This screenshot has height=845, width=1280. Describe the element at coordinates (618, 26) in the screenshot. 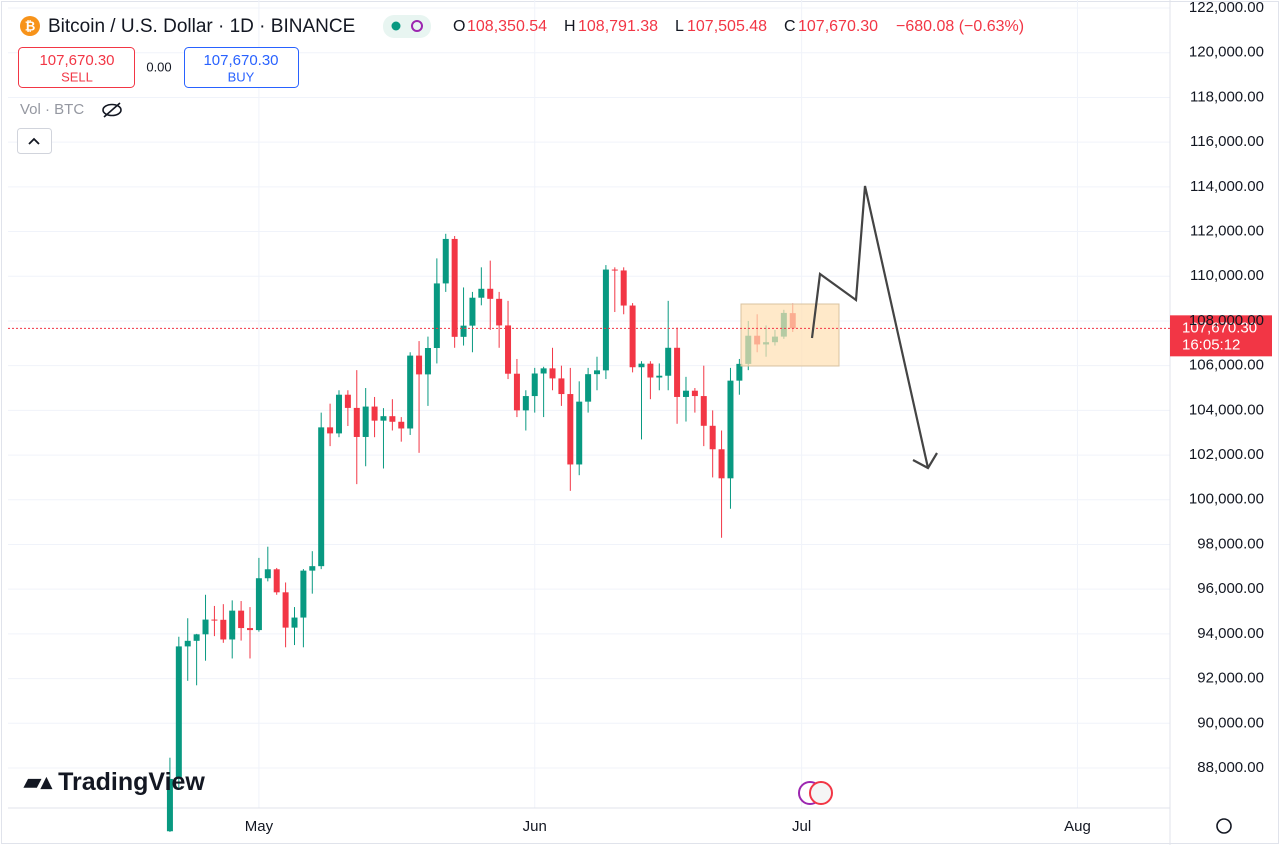

I see `ohlc-value: 108,791.38` at that location.